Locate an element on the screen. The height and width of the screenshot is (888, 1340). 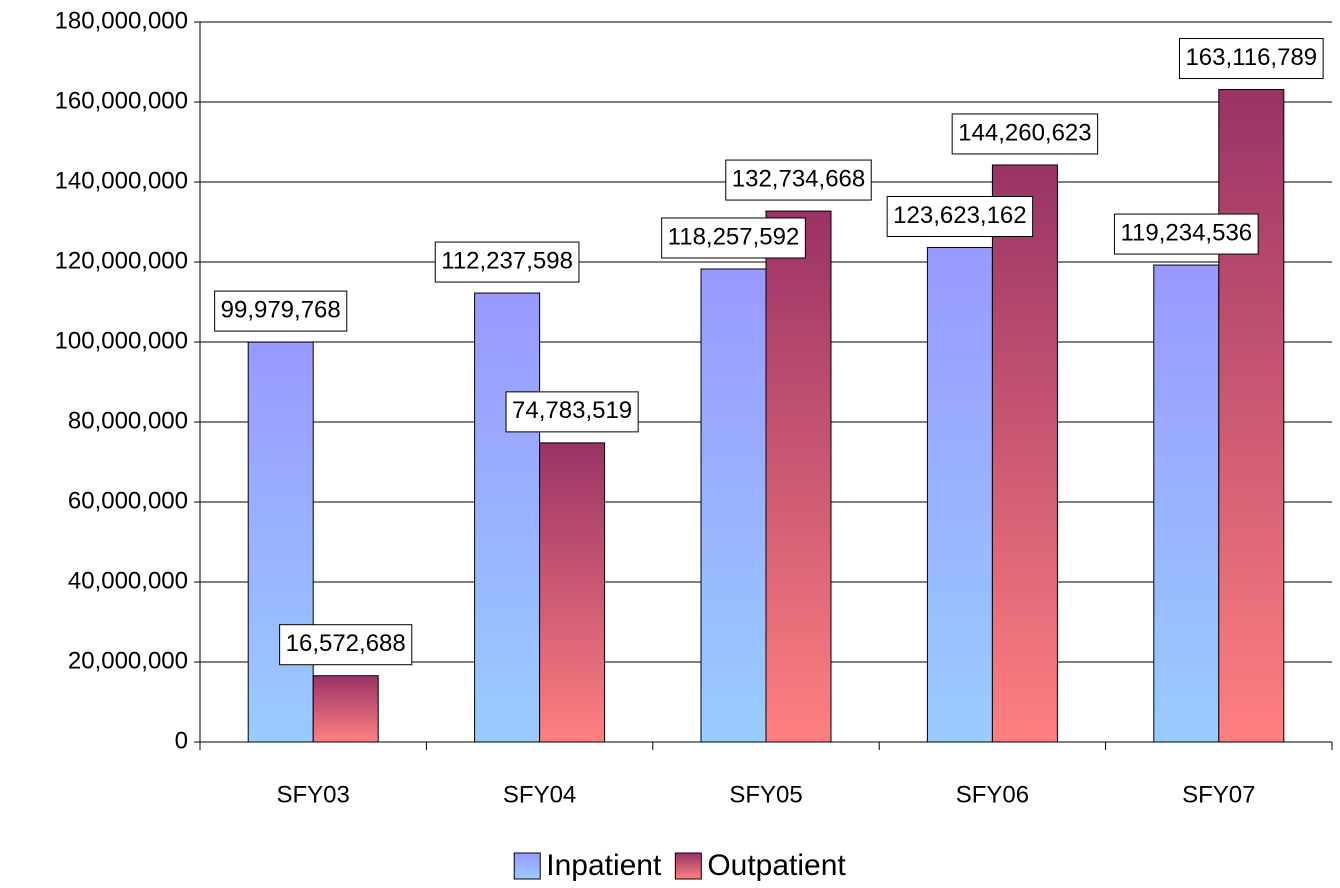
data-label-text: 119,234,536 is located at coordinates (1186, 232).